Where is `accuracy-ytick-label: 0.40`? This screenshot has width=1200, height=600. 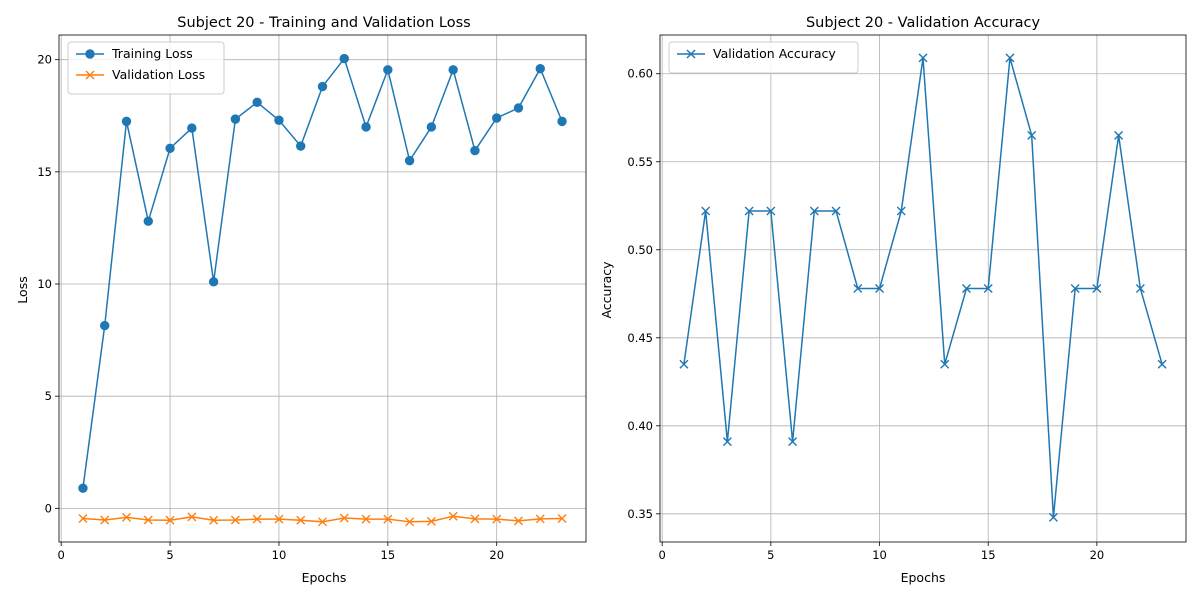
accuracy-ytick-label: 0.40 is located at coordinates (640, 426).